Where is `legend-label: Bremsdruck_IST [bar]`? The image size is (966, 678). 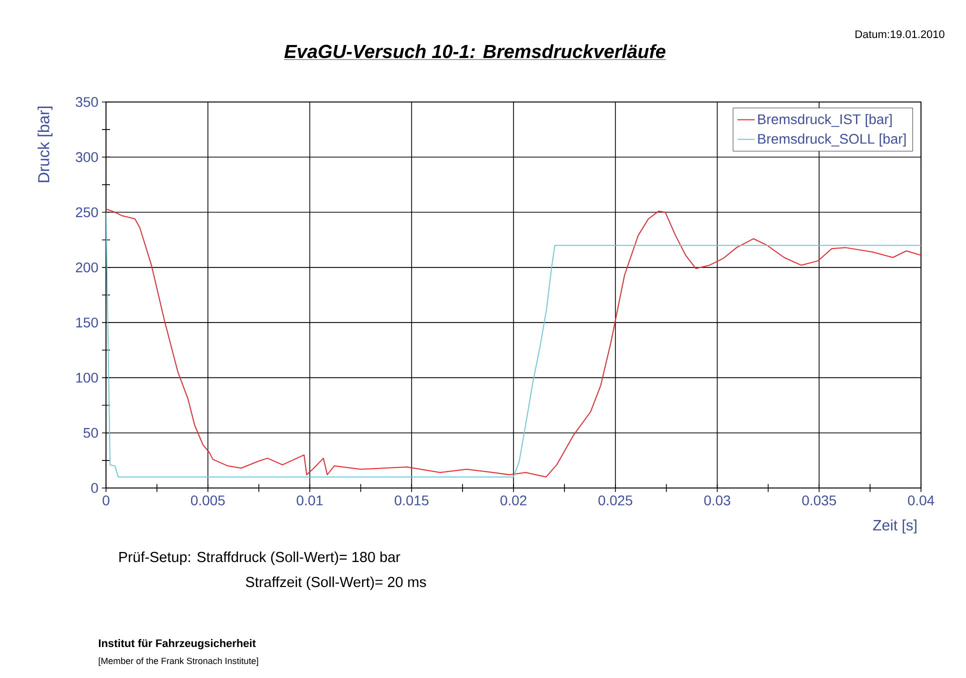 legend-label: Bremsdruck_IST [bar] is located at coordinates (825, 120).